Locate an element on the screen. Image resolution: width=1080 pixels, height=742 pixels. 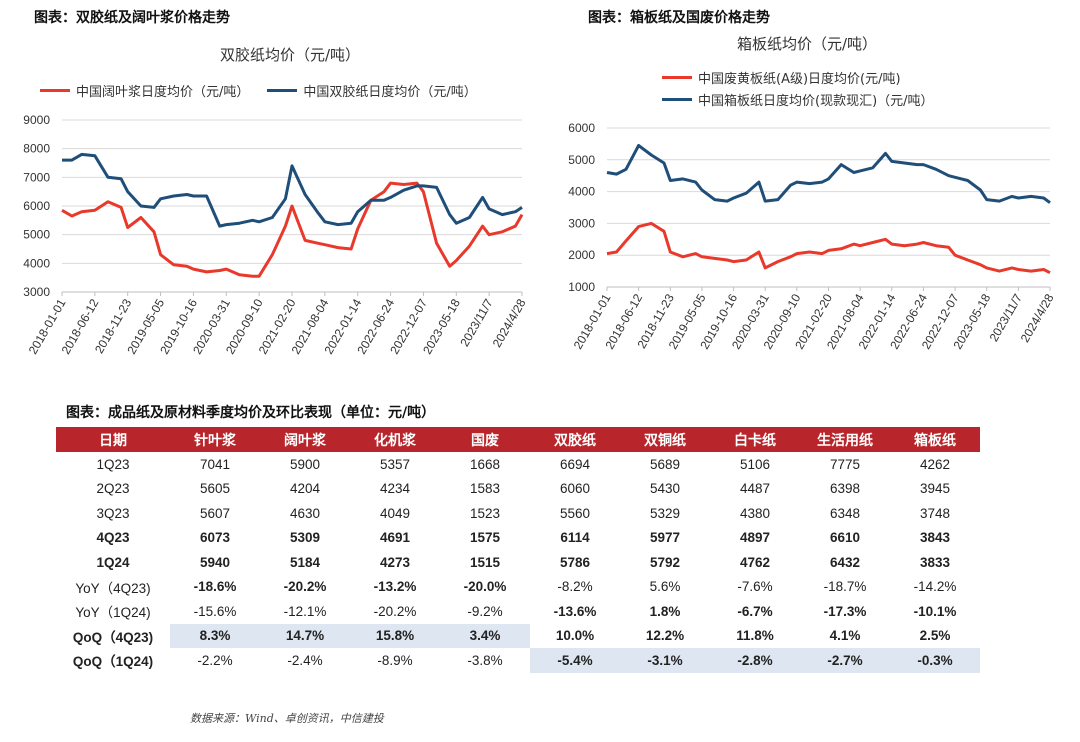
value-cell: -13.6% is located at coordinates (575, 611).